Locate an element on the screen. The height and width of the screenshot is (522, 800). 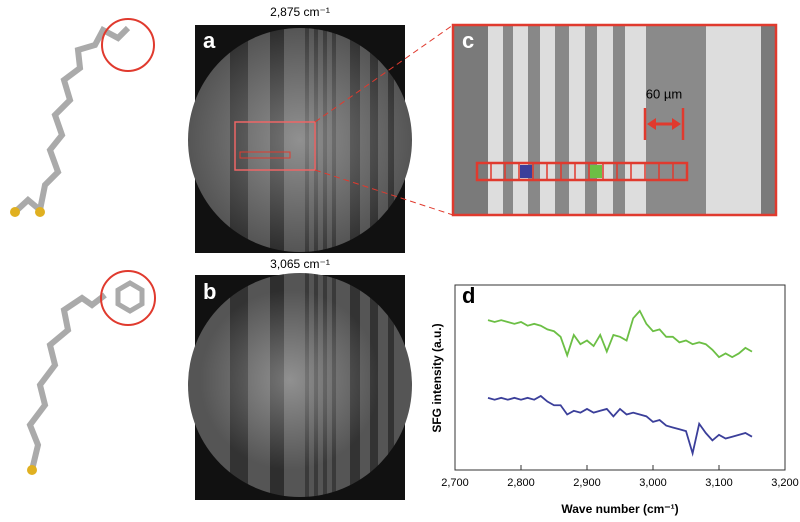
panel-label: a is located at coordinates (209, 40).